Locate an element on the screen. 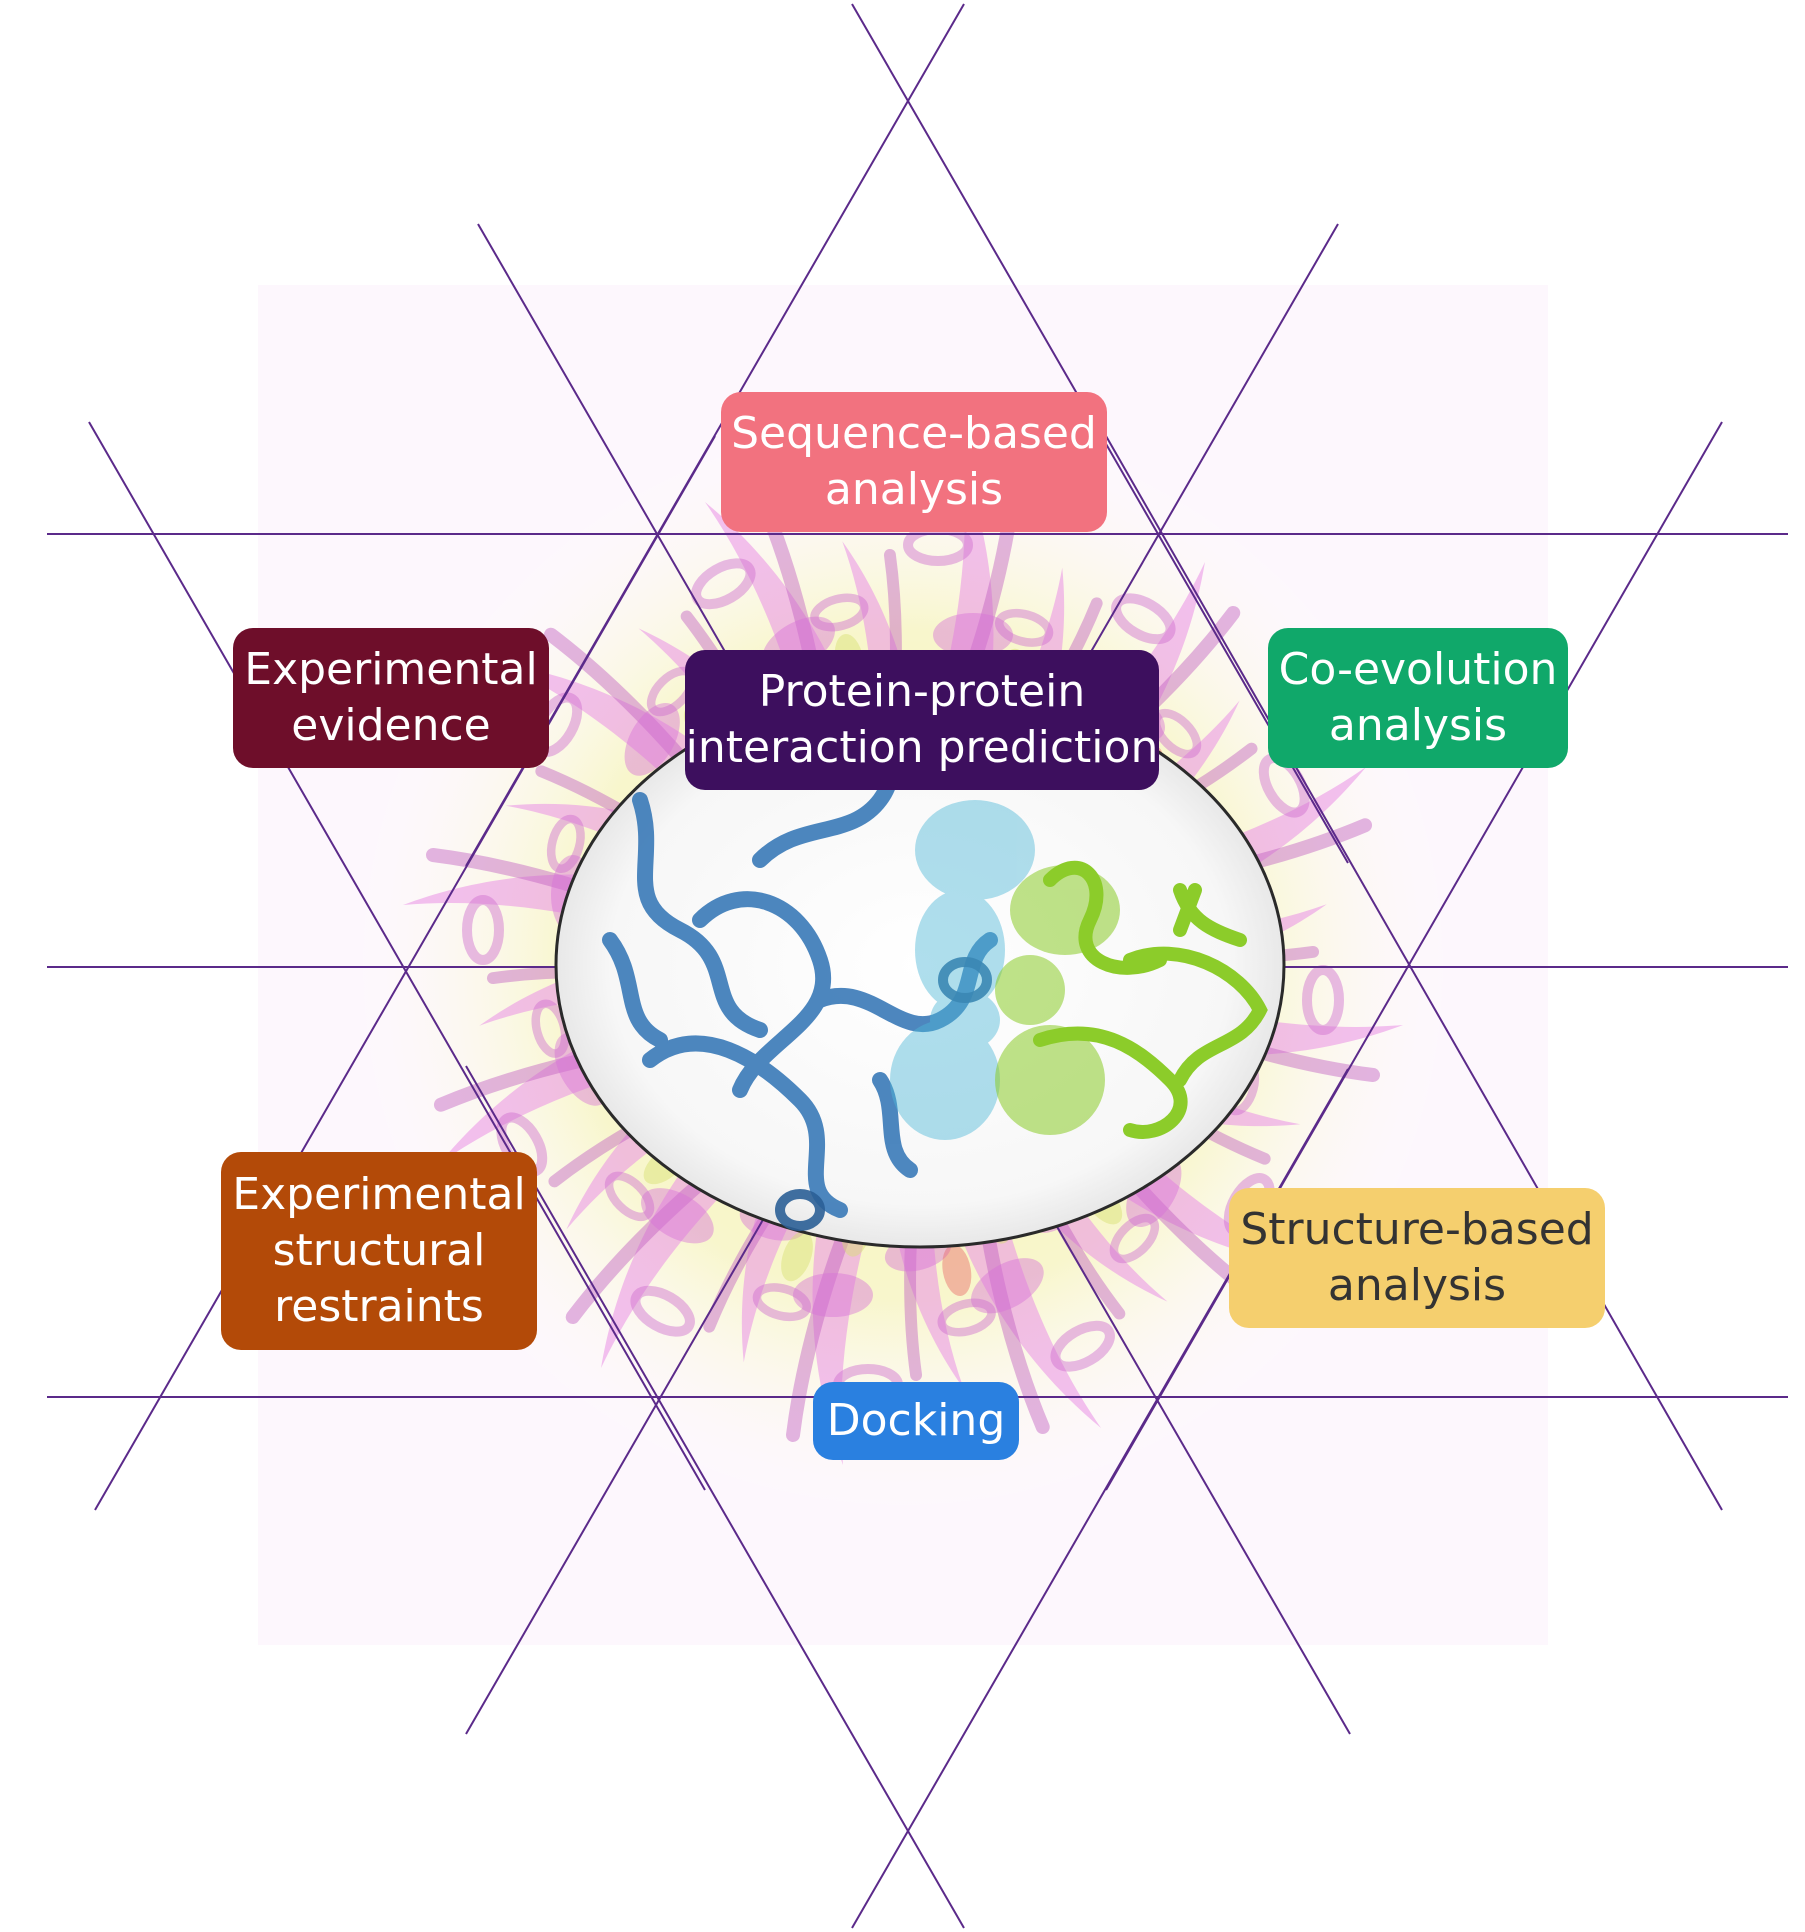 The height and width of the screenshot is (1932, 1805). ppi-prediction-title-box: Protein-protein interaction prediction is located at coordinates (922, 720).